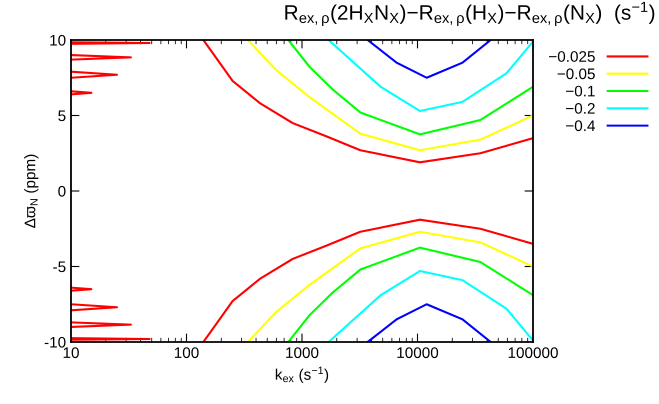 The image size is (659, 404). What do you see at coordinates (302, 374) in the screenshot?
I see `x-axis-title: k$_{ex}$ (s$^{−1}$)` at bounding box center [302, 374].